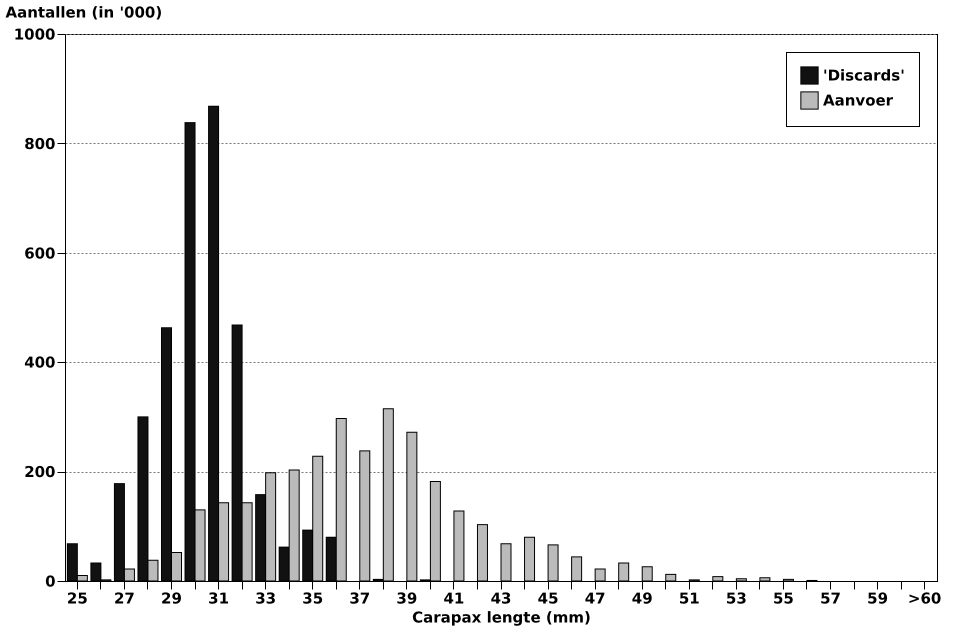 The width and height of the screenshot is (953, 638). Describe the element at coordinates (84, 13) in the screenshot. I see `y-axis-title: Aantallen (in '000)` at that location.